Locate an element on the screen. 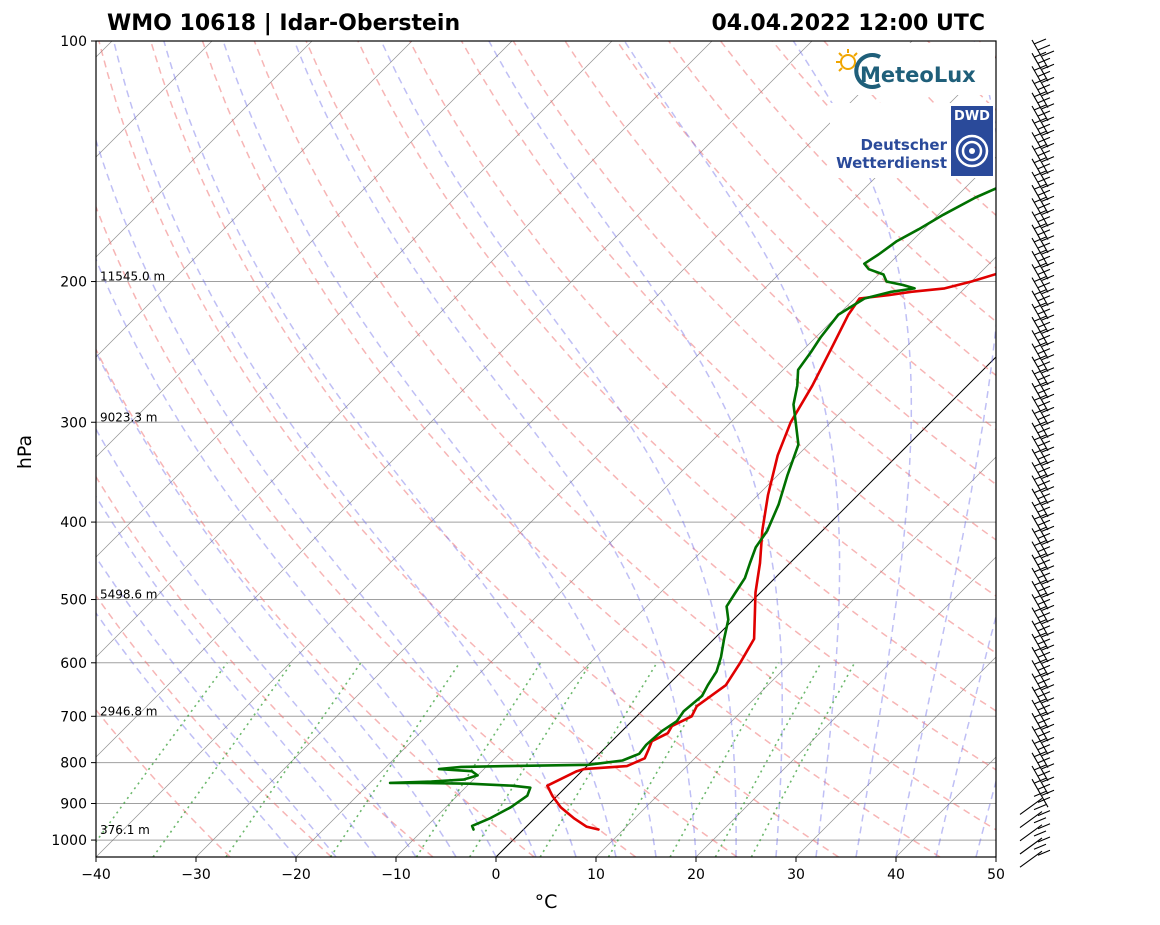 The image size is (1160, 925). x-tick-label: 10 is located at coordinates (596, 875).